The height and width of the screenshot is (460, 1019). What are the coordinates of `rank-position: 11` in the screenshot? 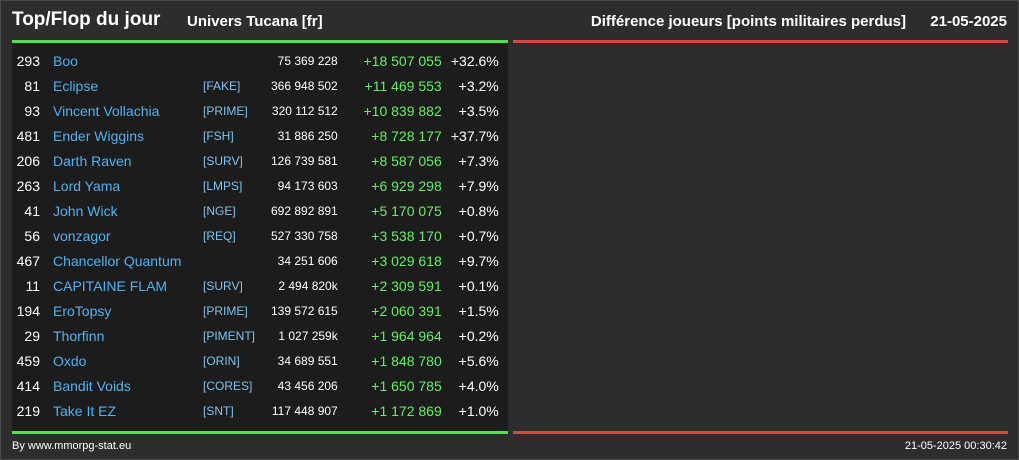 It's located at (32, 285).